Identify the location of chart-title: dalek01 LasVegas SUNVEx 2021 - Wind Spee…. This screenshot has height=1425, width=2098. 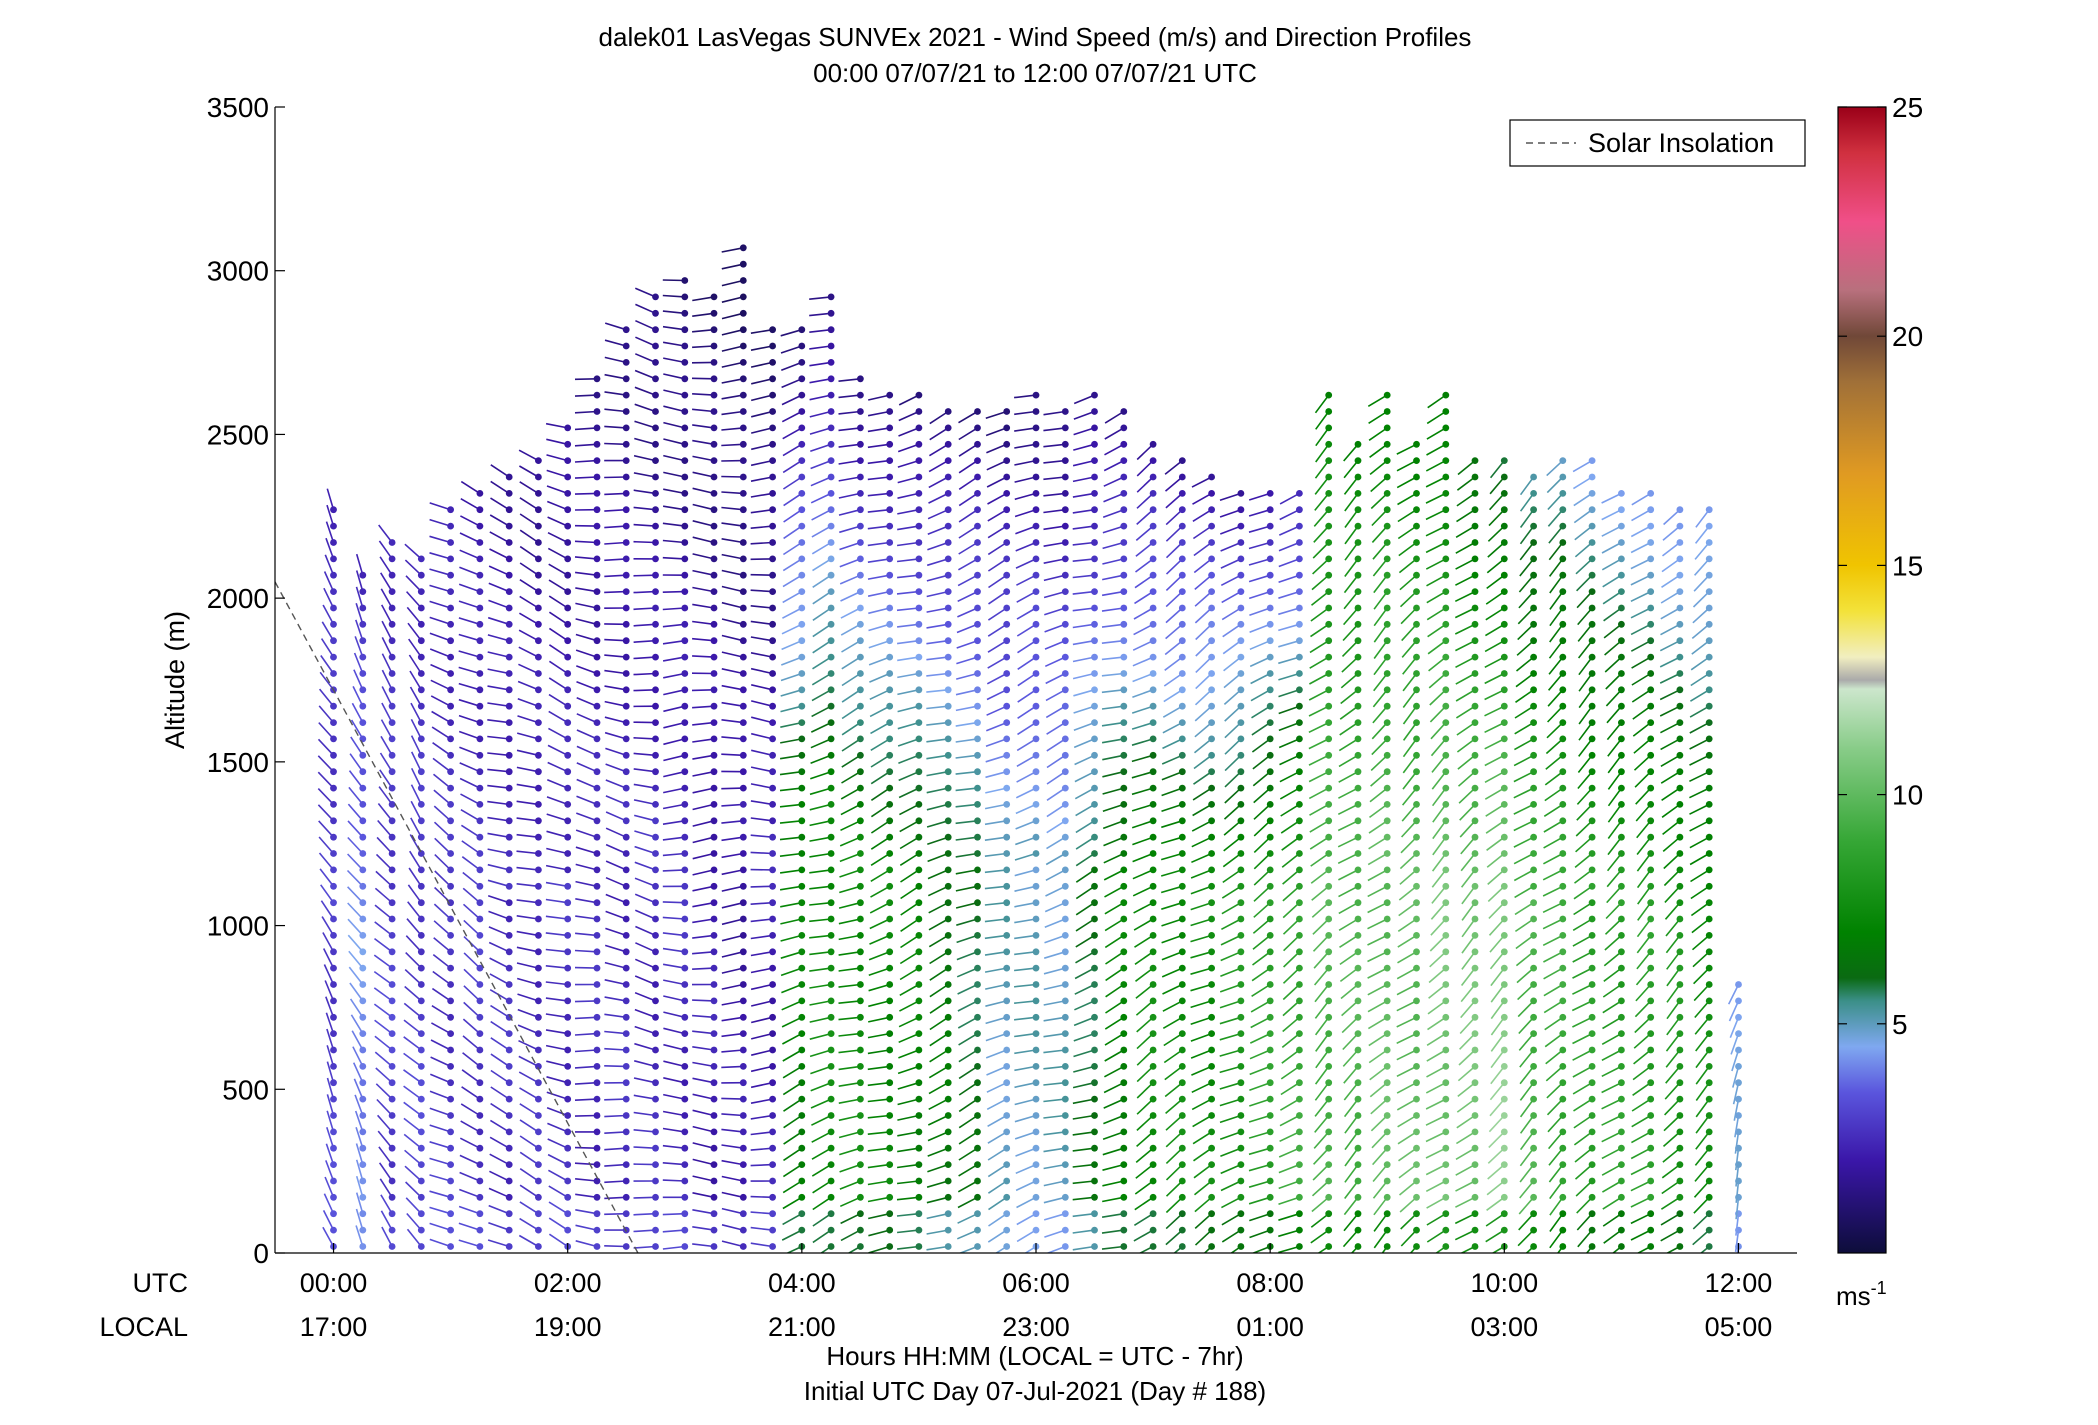
(1035, 37).